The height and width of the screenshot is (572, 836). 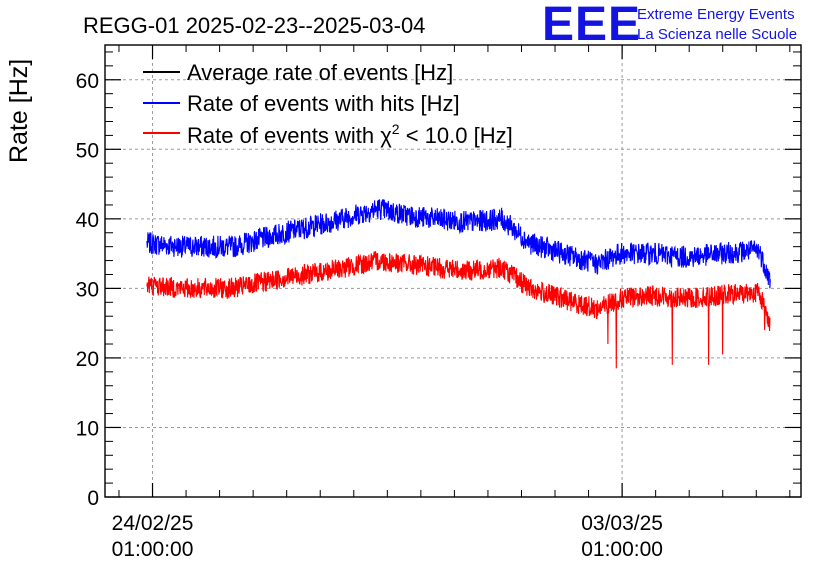 What do you see at coordinates (717, 34) in the screenshot?
I see `brand-line-2: La Scienza nelle Scuole` at bounding box center [717, 34].